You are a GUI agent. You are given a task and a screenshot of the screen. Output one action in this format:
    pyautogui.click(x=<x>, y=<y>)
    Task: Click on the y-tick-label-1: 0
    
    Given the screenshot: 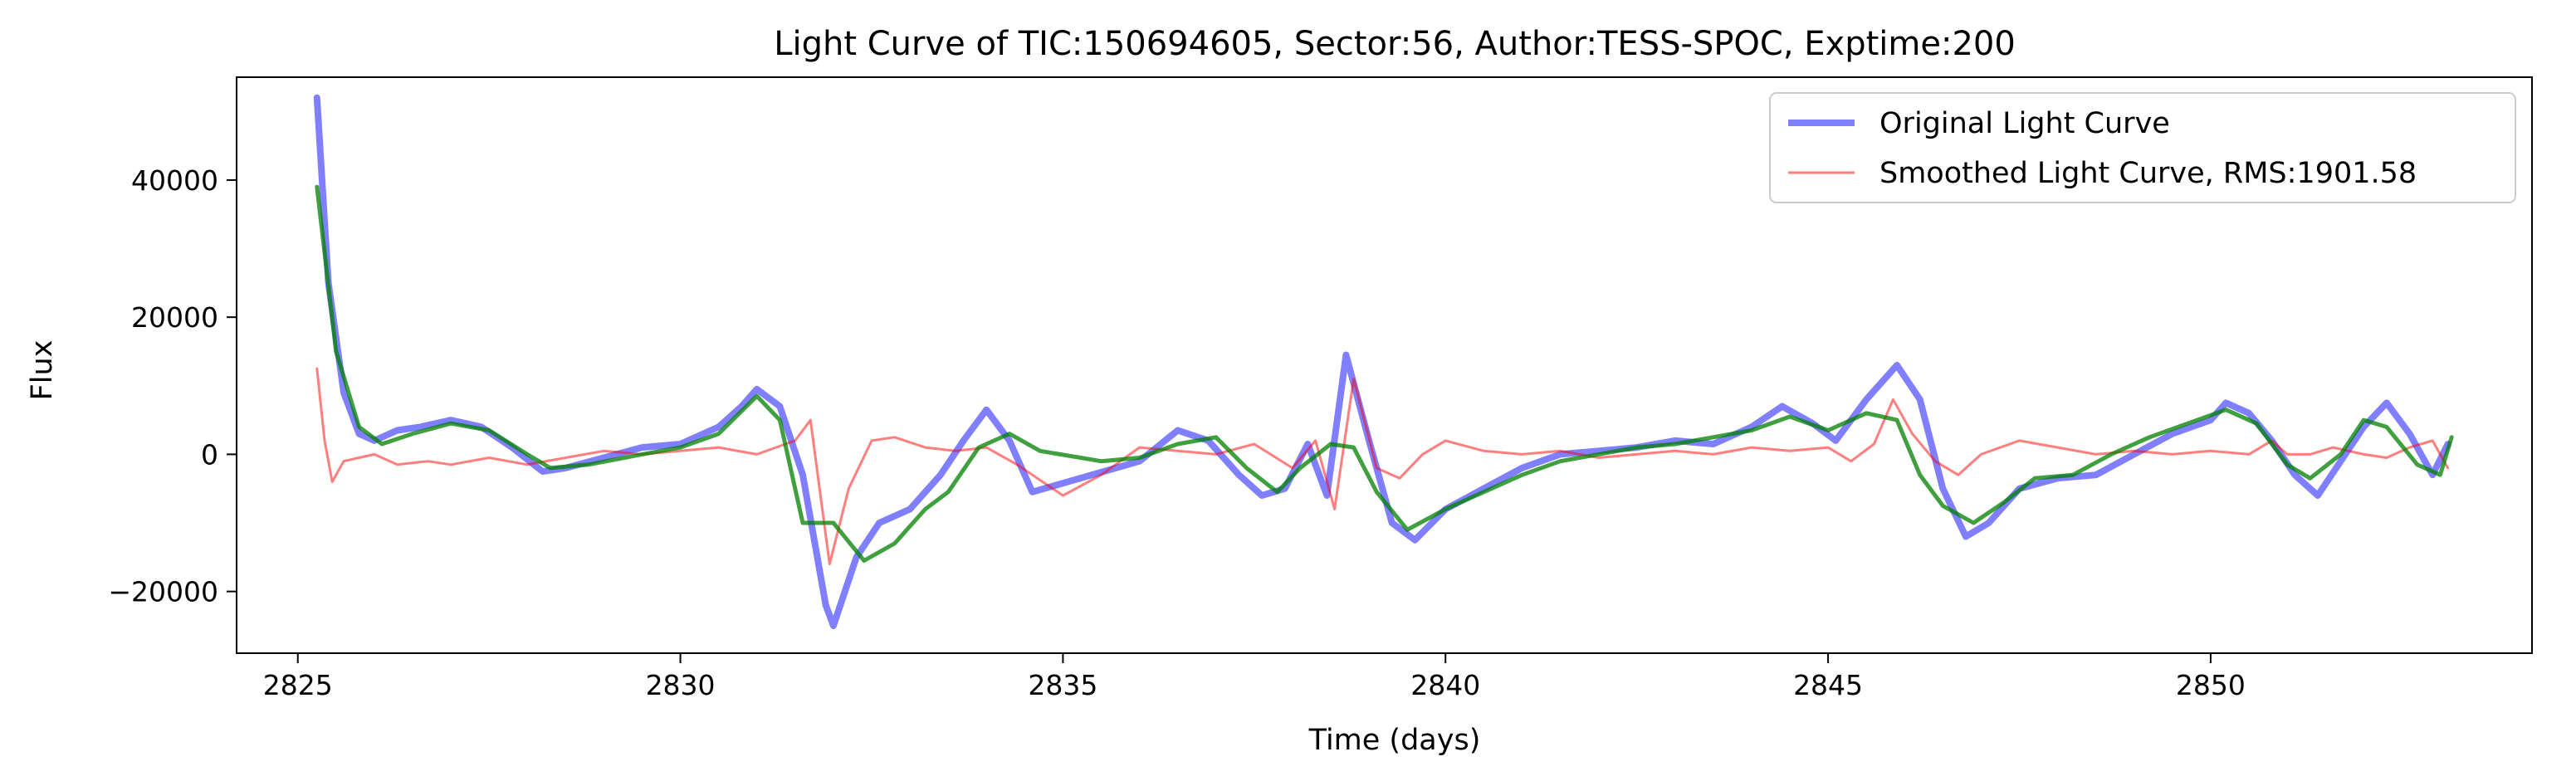 What is the action you would take?
    pyautogui.click(x=209, y=454)
    